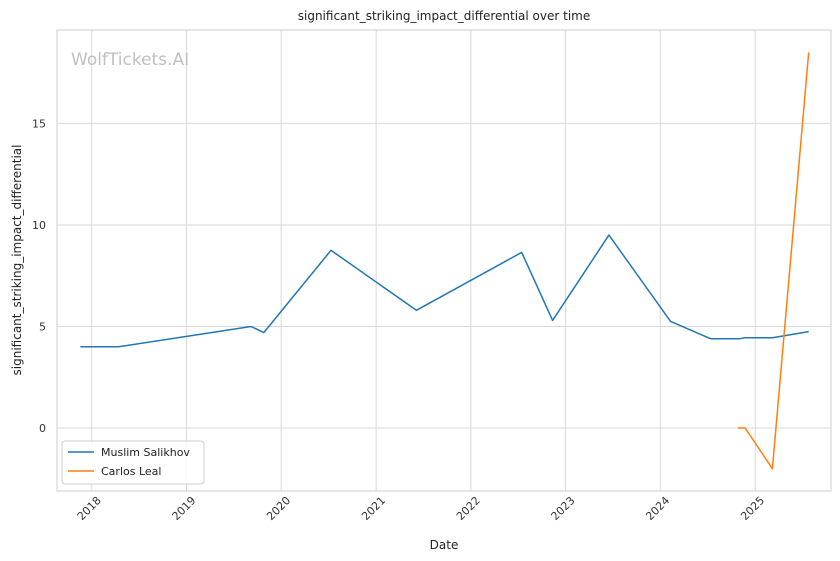  What do you see at coordinates (444, 545) in the screenshot?
I see `x-axis-label: Date` at bounding box center [444, 545].